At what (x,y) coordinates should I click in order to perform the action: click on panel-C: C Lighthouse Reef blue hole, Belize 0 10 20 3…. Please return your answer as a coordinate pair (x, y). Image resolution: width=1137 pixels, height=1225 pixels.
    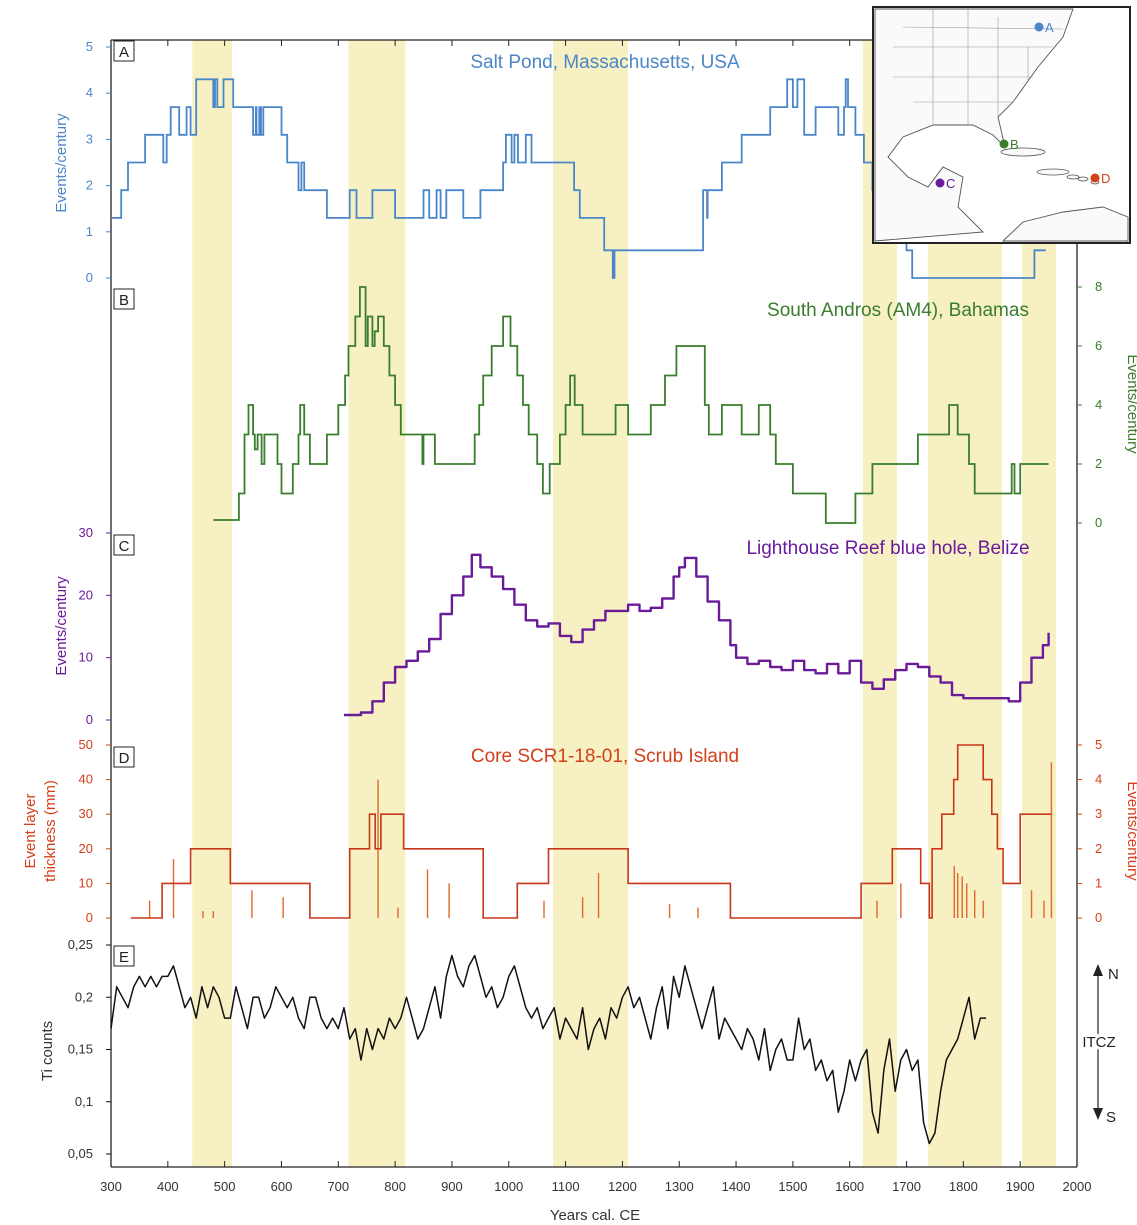
    Looking at the image, I should click on (551, 626).